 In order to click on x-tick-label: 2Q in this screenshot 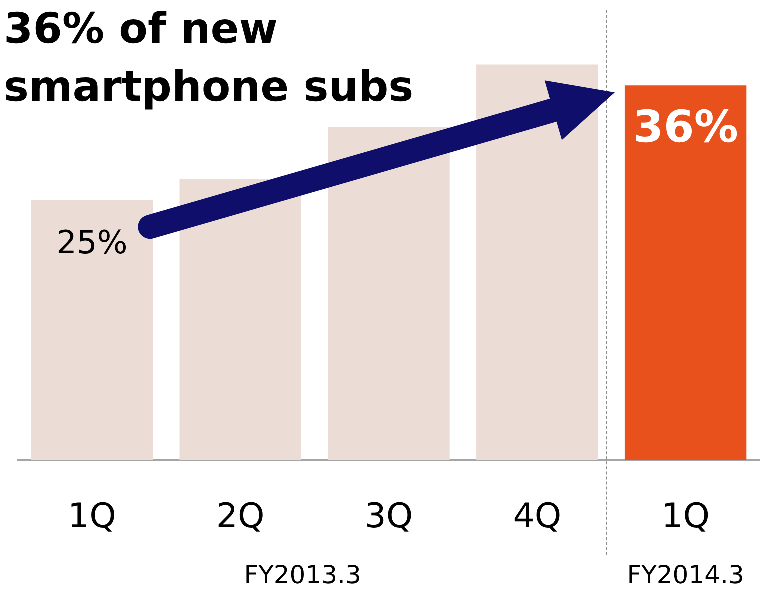, I will do `click(240, 516)`.